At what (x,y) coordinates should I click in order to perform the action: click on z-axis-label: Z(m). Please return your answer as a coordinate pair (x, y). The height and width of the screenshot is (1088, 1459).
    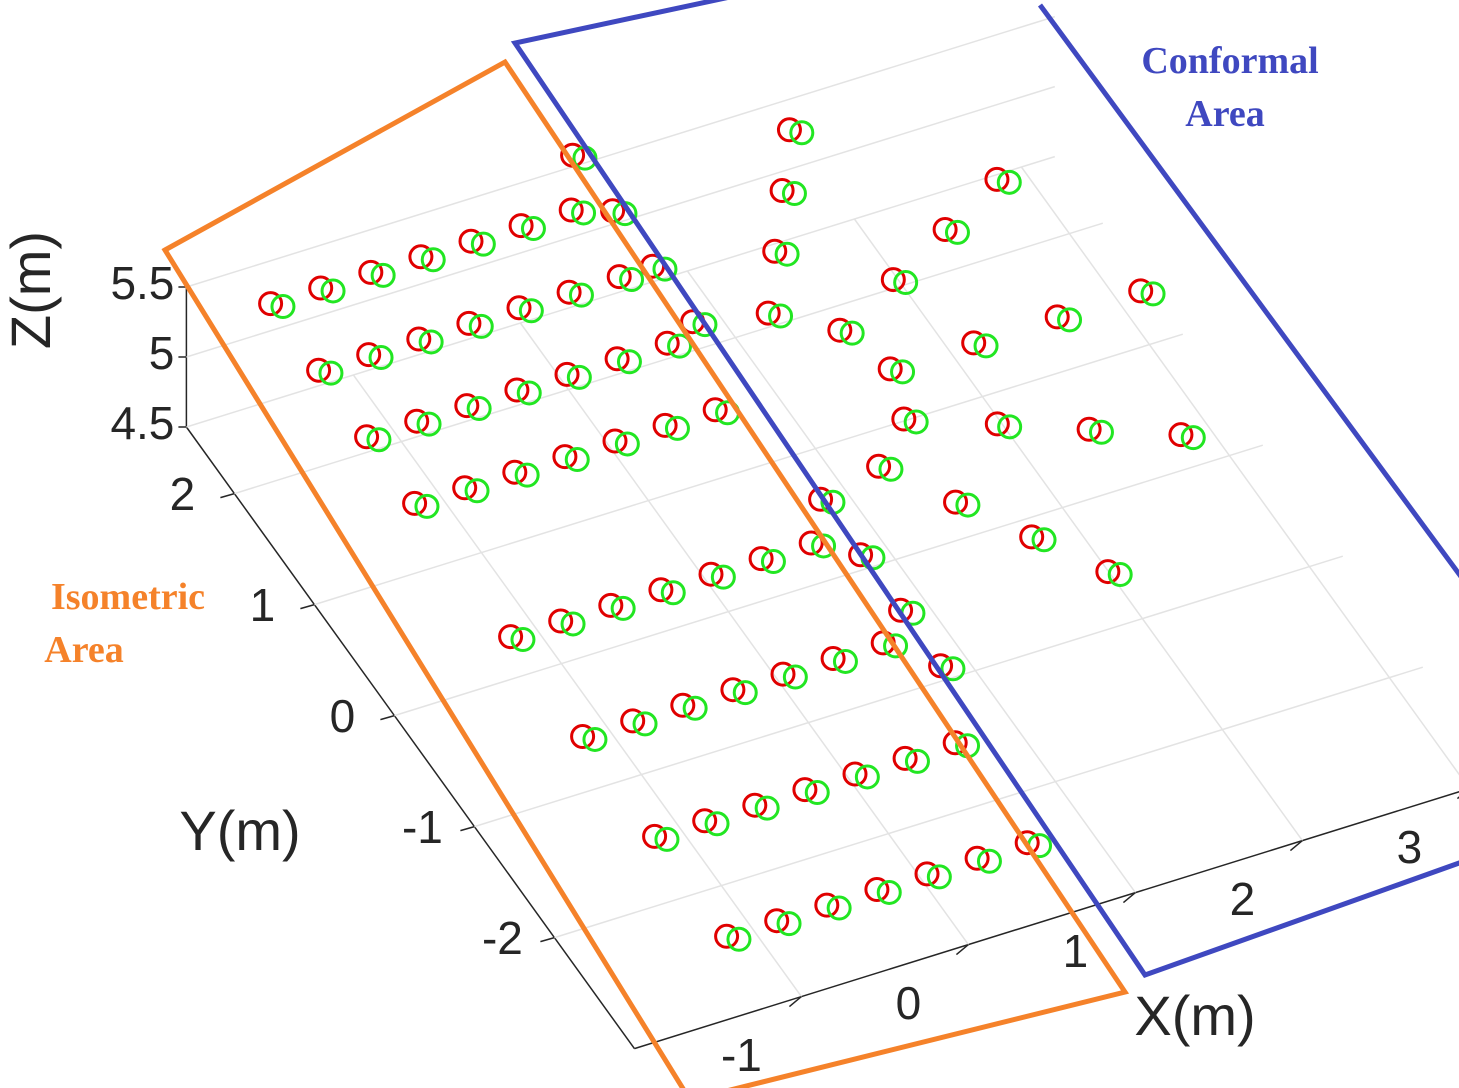
    Looking at the image, I should click on (31, 290).